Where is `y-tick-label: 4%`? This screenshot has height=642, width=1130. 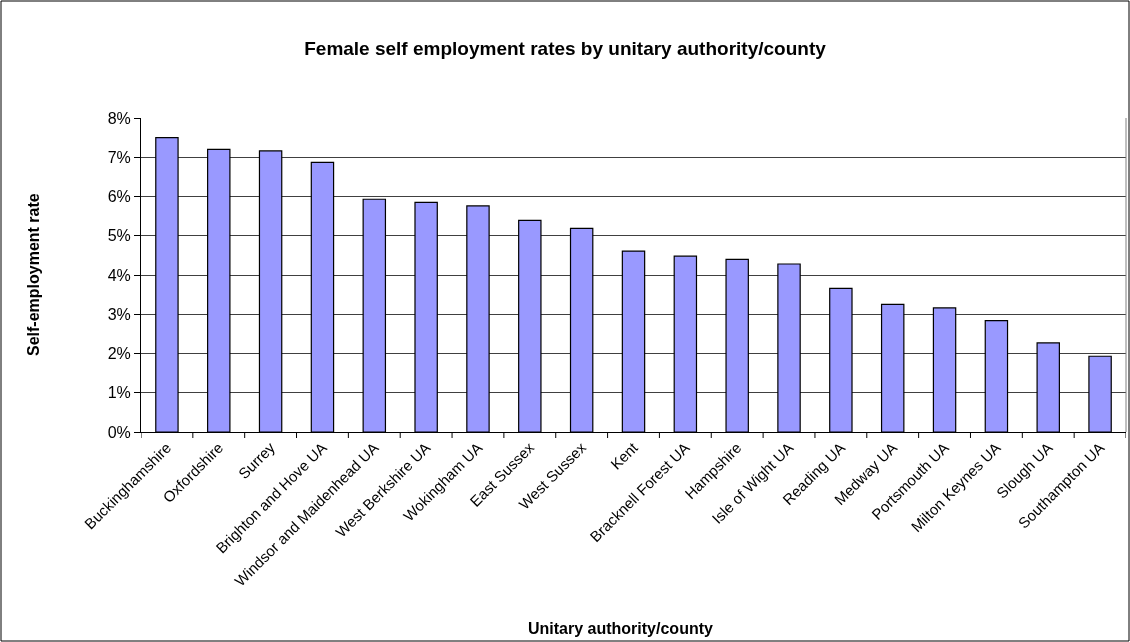
y-tick-label: 4% is located at coordinates (119, 275).